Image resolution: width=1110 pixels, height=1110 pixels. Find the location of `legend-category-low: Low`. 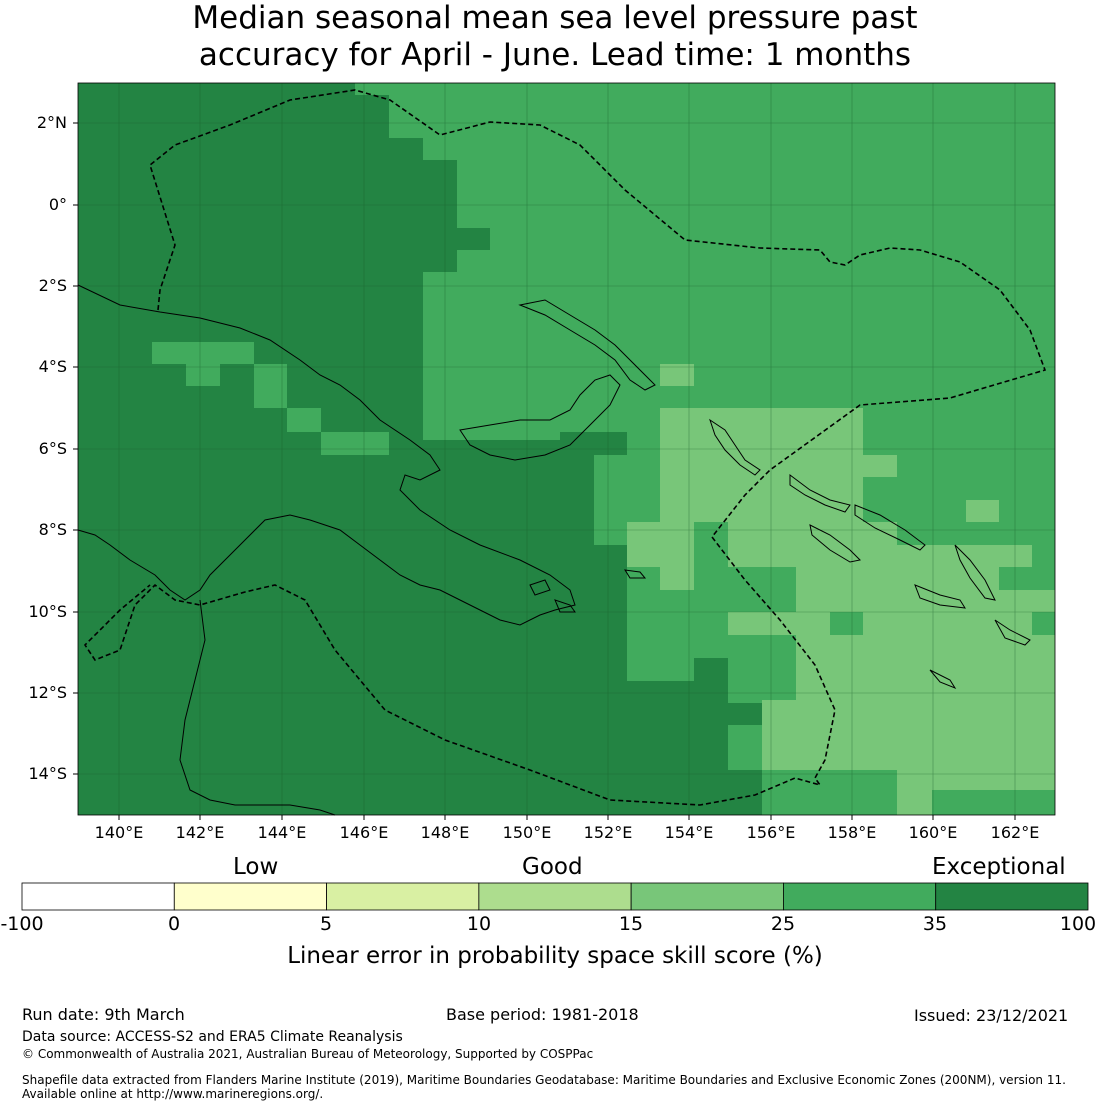

legend-category-low: Low is located at coordinates (256, 867).